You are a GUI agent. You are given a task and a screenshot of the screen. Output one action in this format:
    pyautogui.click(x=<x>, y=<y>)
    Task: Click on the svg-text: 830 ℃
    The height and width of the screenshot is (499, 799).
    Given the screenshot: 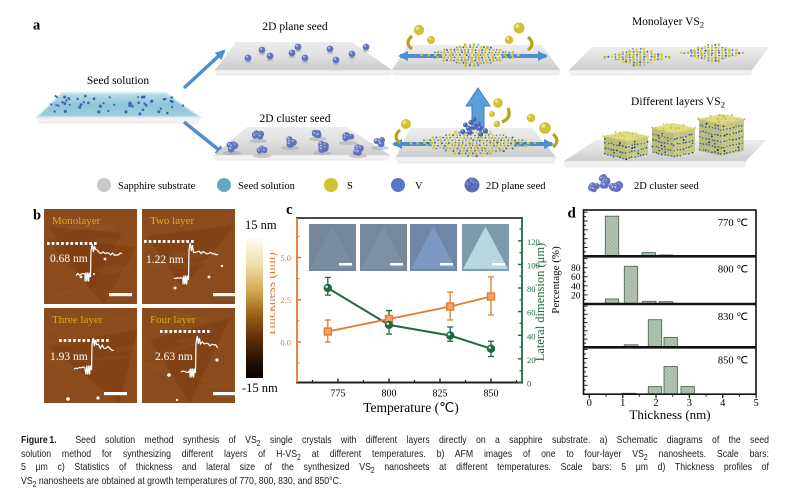 What is the action you would take?
    pyautogui.click(x=733, y=317)
    